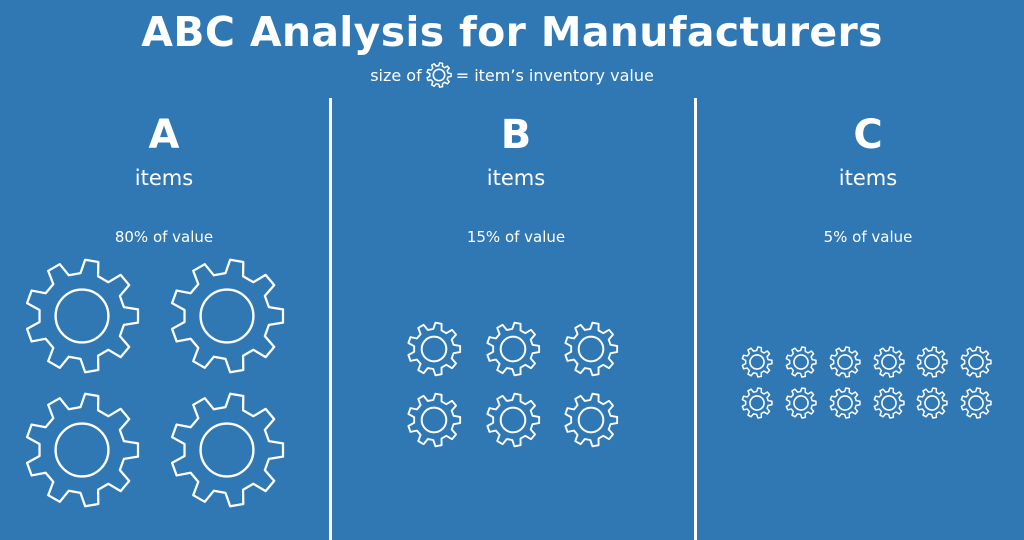  Describe the element at coordinates (868, 178) in the screenshot. I see `column-c-items-label: items` at that location.